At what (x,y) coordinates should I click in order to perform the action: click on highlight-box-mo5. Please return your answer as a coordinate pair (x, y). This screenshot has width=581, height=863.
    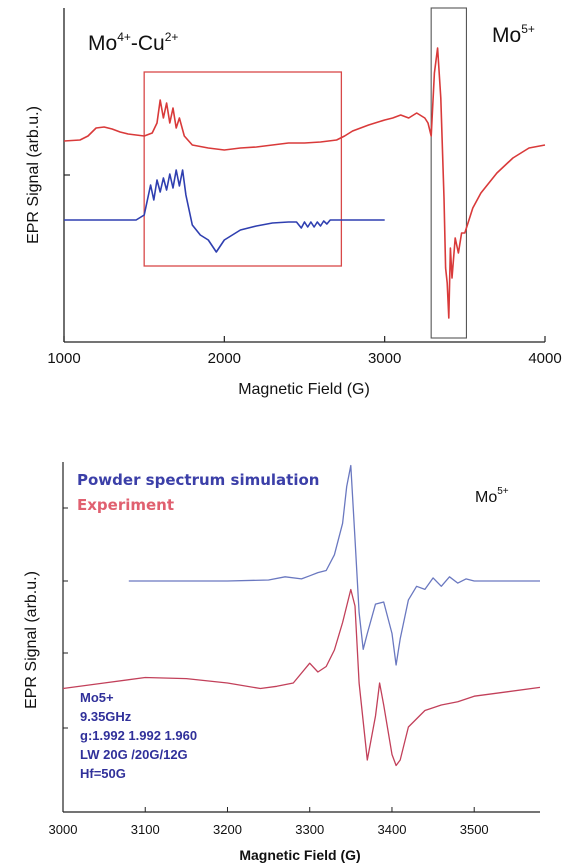
    Looking at the image, I should click on (448, 173).